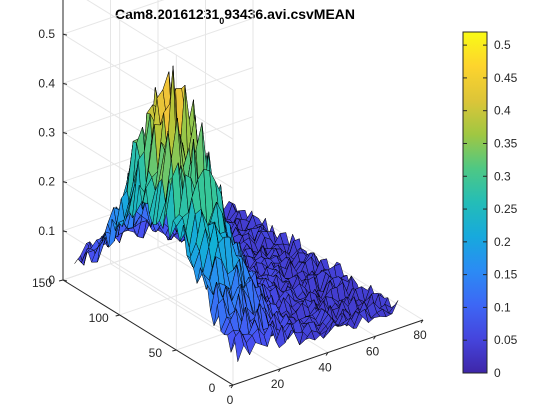 The image size is (560, 420). What do you see at coordinates (497, 373) in the screenshot?
I see `colorbar-tick-label: 0` at bounding box center [497, 373].